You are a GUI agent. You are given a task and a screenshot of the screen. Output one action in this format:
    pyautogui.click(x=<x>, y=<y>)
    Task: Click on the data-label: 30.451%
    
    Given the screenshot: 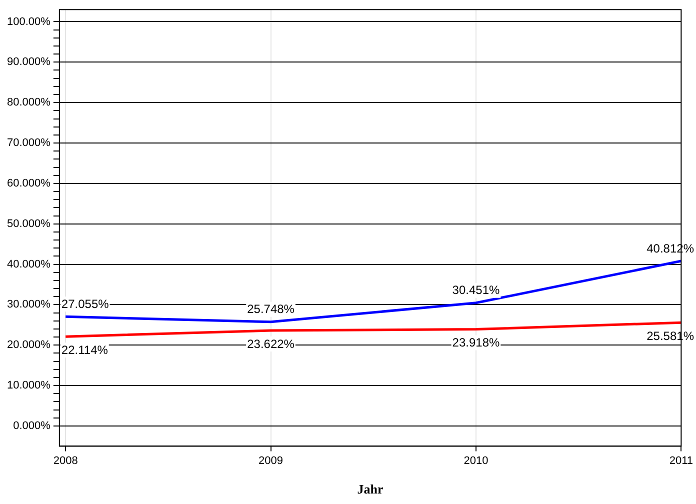 What is the action you would take?
    pyautogui.click(x=476, y=290)
    